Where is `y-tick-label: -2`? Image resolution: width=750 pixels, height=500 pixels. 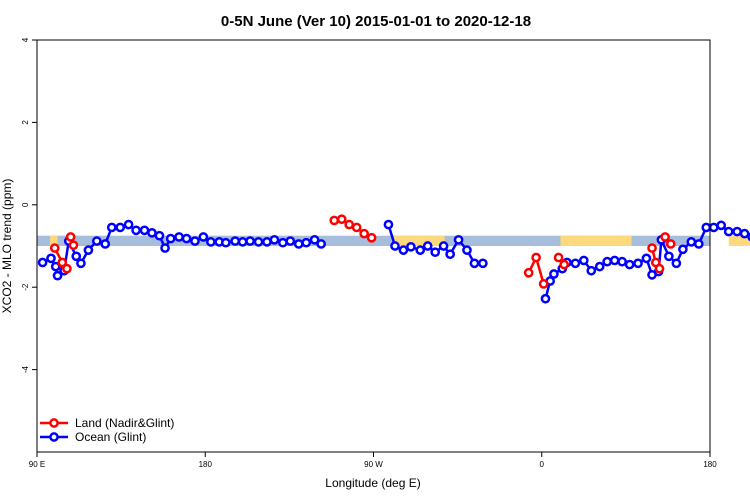 y-tick-label: -2 is located at coordinates (25, 287).